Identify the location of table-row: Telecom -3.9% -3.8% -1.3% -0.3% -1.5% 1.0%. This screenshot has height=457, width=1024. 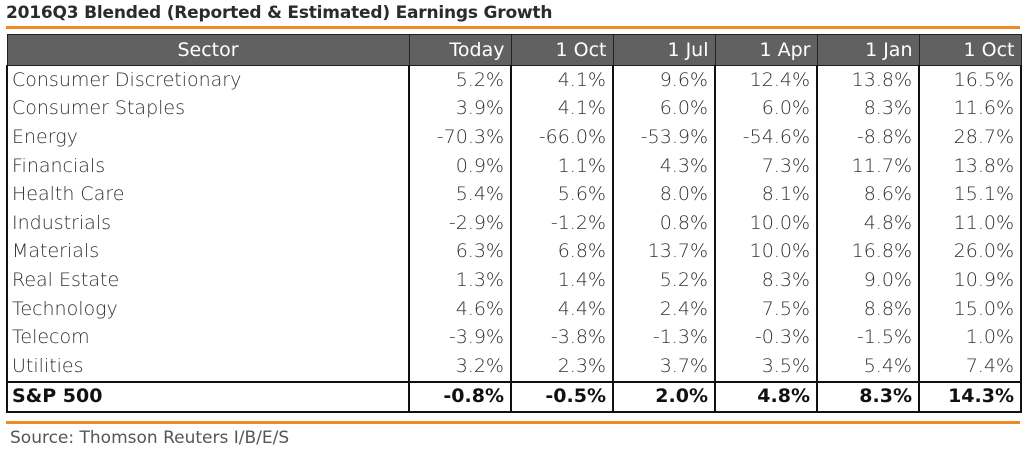
(514, 337).